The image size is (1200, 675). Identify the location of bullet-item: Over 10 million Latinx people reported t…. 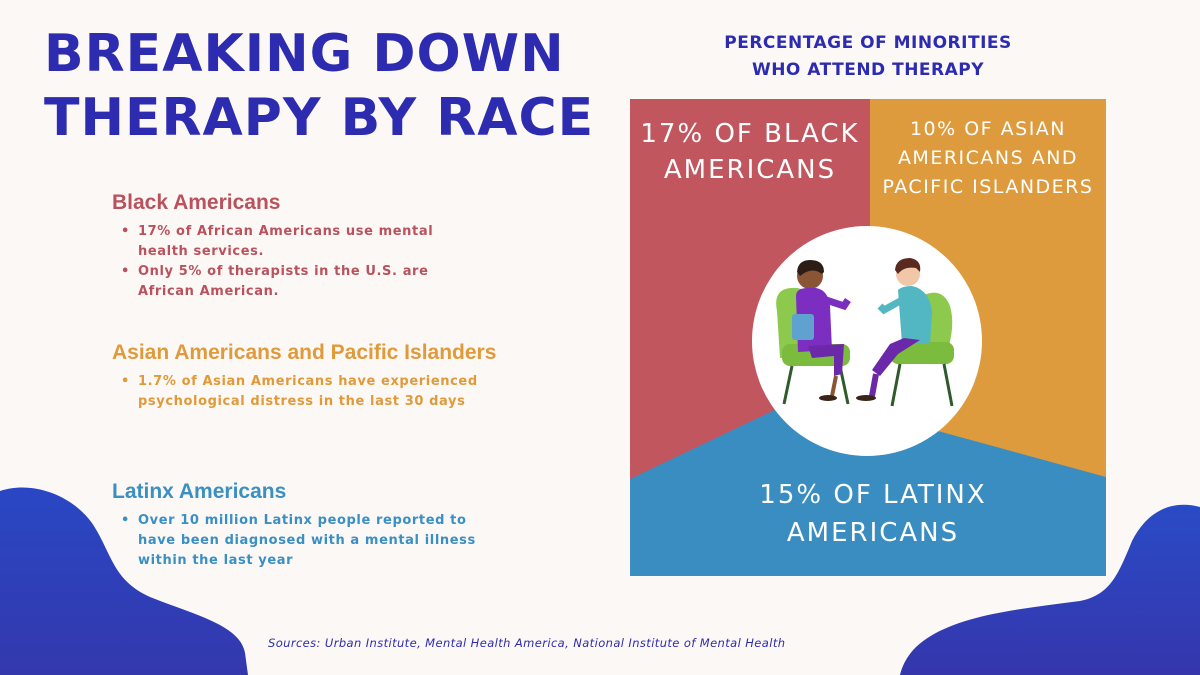
(295, 541).